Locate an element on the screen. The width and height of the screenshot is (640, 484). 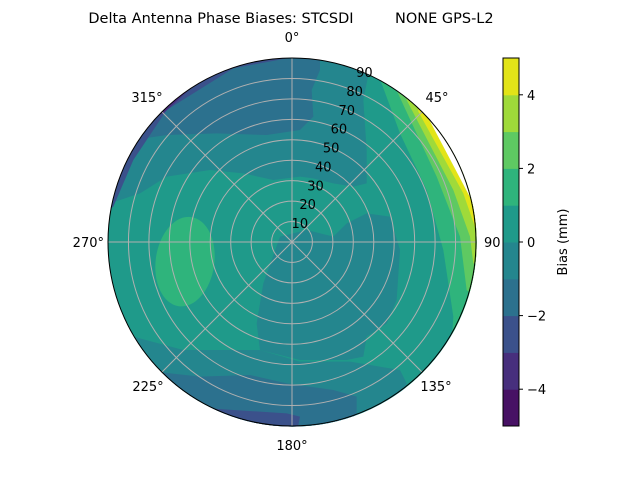
colorbar: −4 −2 0 2 4 Bias (mm) is located at coordinates (536, 242).